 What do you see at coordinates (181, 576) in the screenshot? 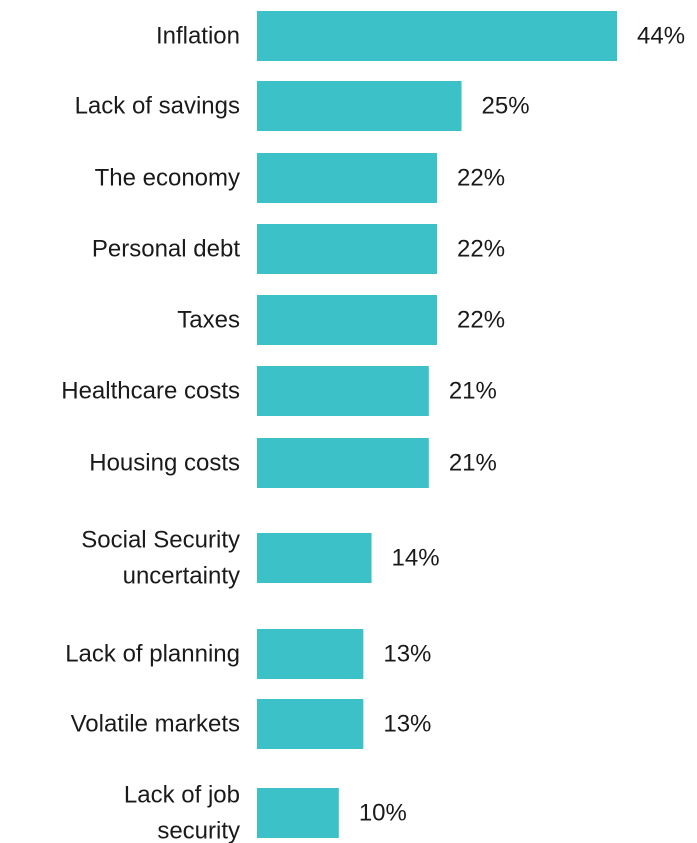
I see `category-label: uncertainty` at bounding box center [181, 576].